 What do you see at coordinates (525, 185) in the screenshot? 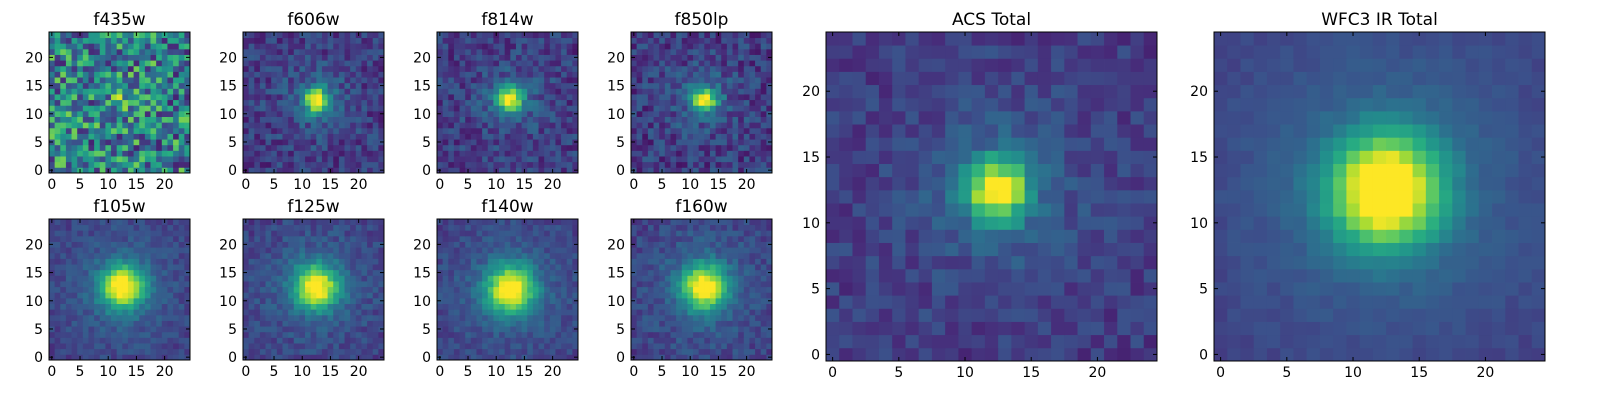
I see `x-tick-label: 15` at bounding box center [525, 185].